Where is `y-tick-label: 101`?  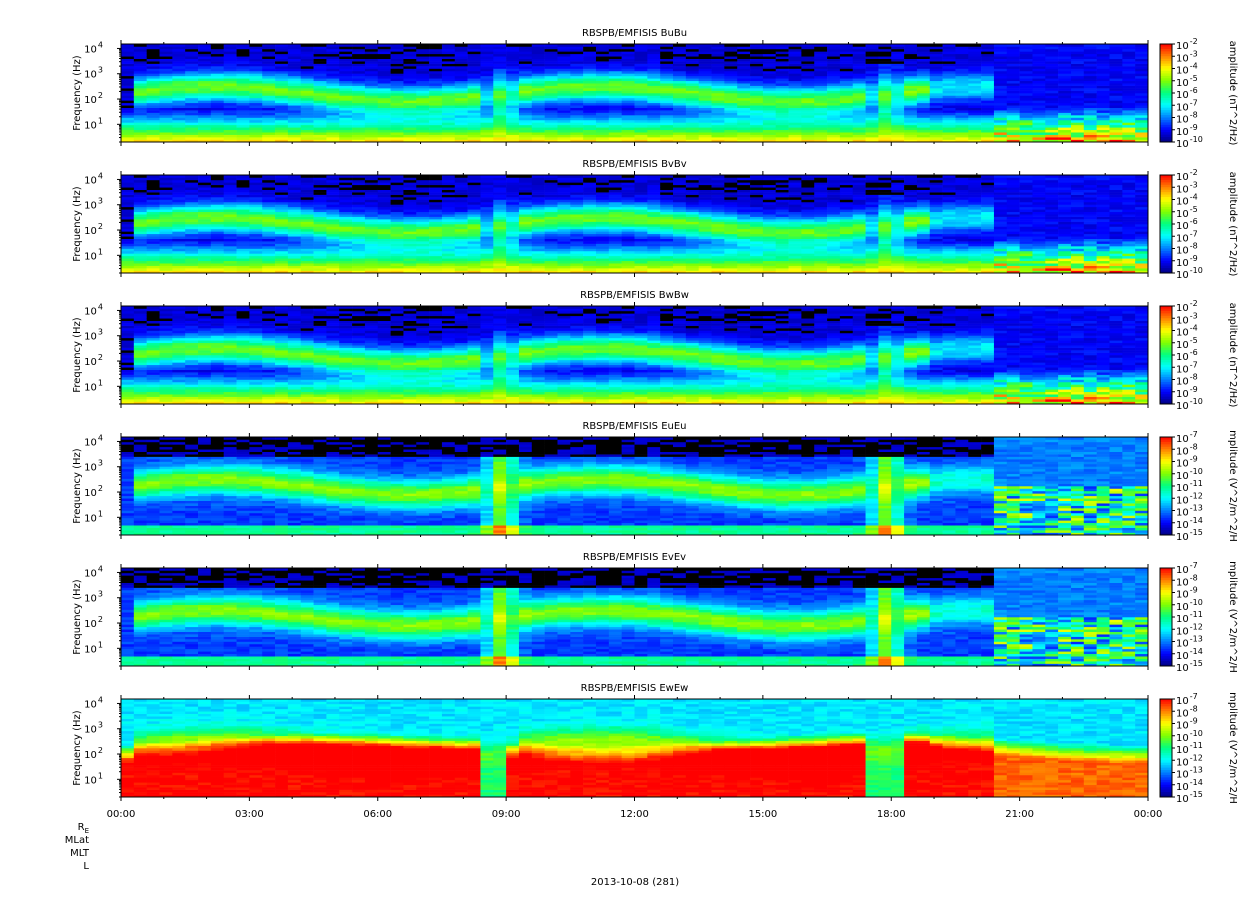
y-tick-label: 101 is located at coordinates (93, 123).